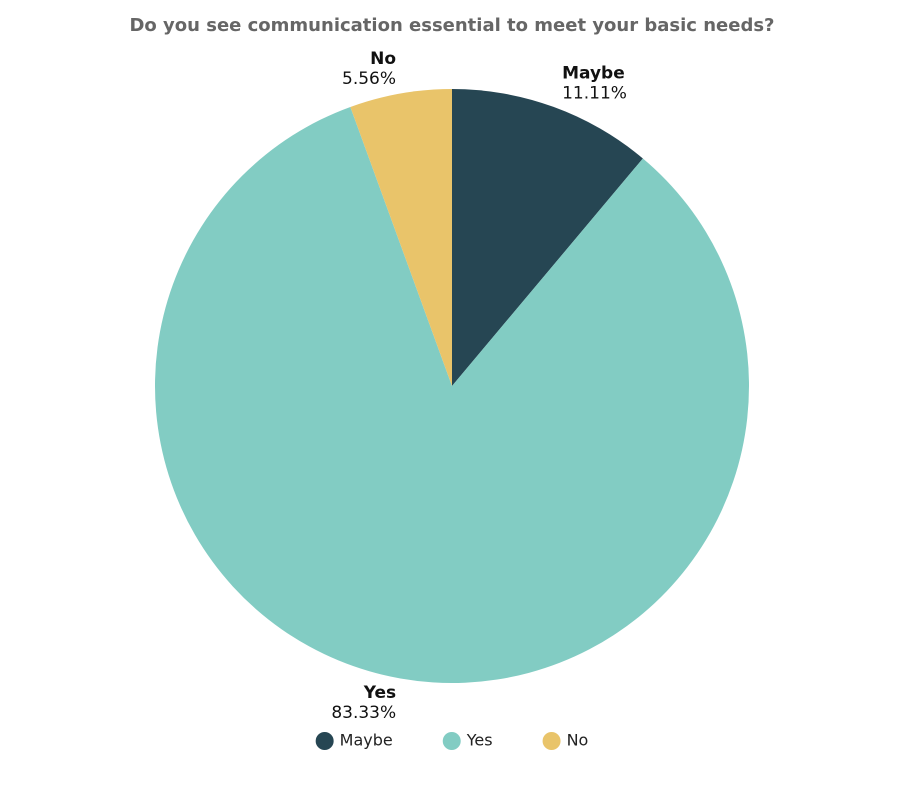 The height and width of the screenshot is (791, 904). What do you see at coordinates (369, 79) in the screenshot?
I see `slice-label-value: 5.56%` at bounding box center [369, 79].